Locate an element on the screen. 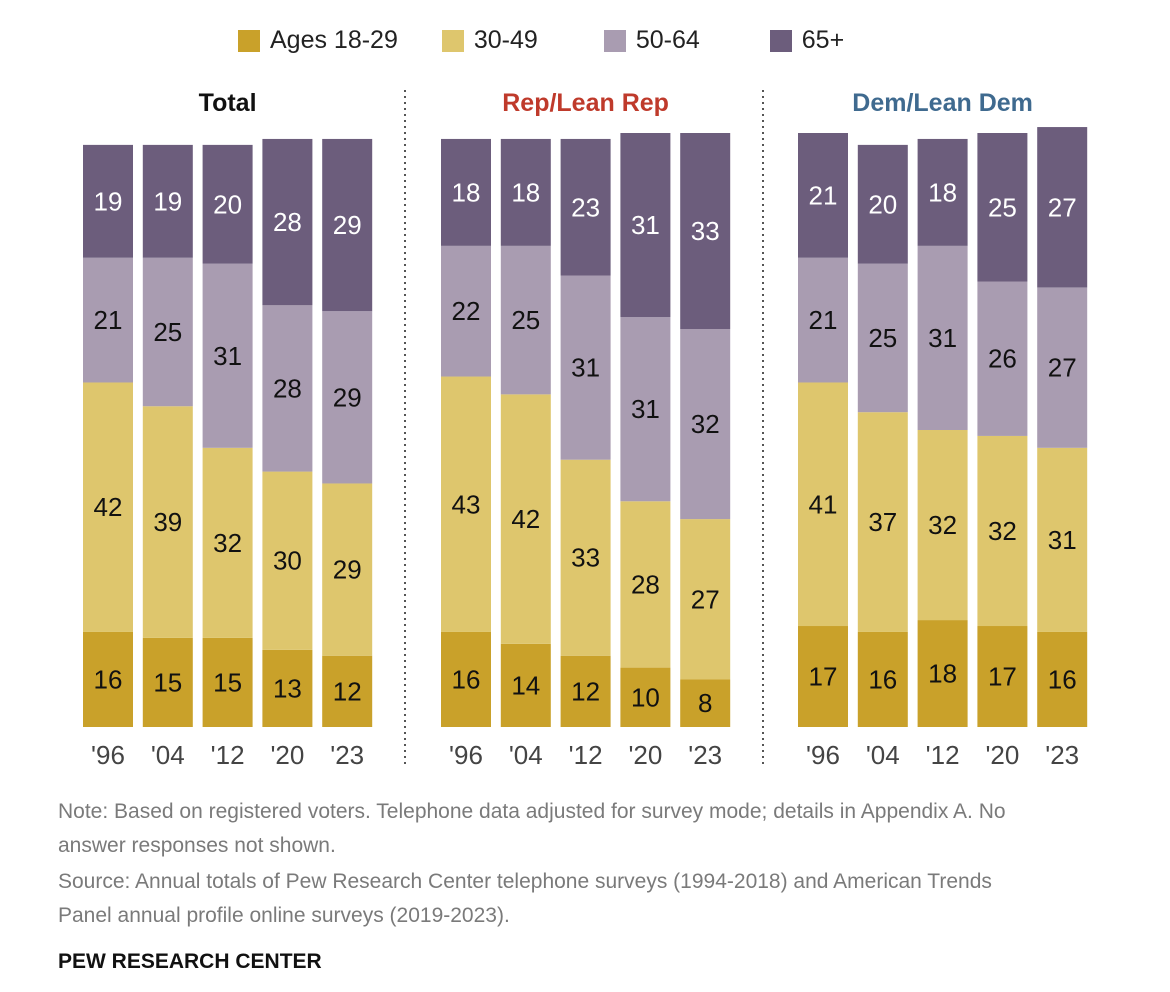  data-label: 43 is located at coordinates (466, 504).